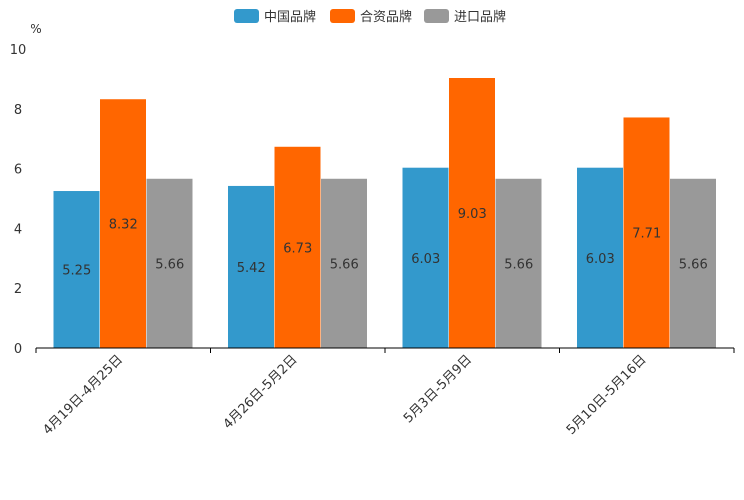  I want to click on bar-value-label: 9.03, so click(472, 214).